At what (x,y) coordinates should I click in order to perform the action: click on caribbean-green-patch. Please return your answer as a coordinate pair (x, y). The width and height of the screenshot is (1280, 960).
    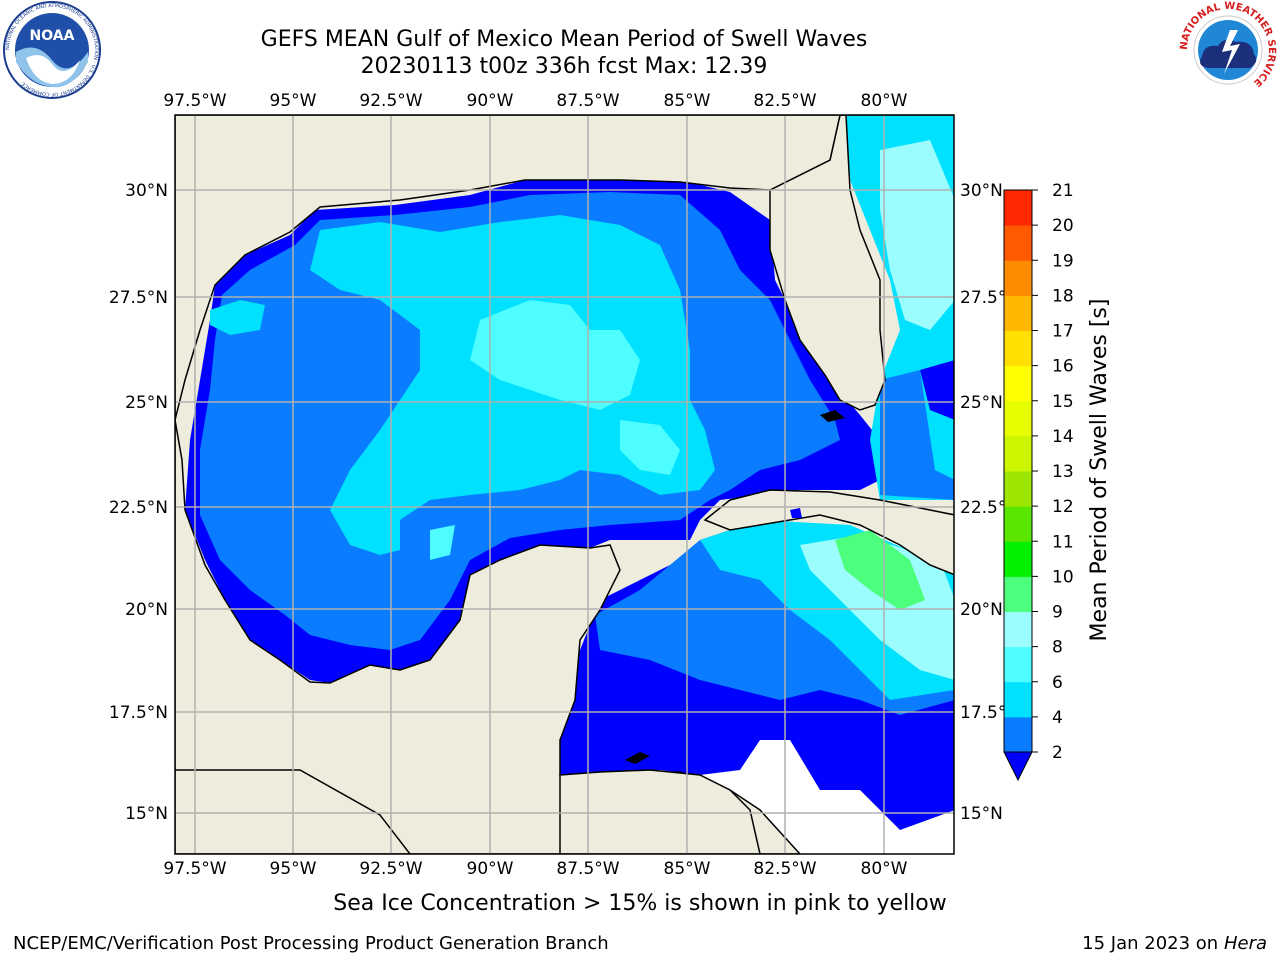
    Looking at the image, I should click on (880, 570).